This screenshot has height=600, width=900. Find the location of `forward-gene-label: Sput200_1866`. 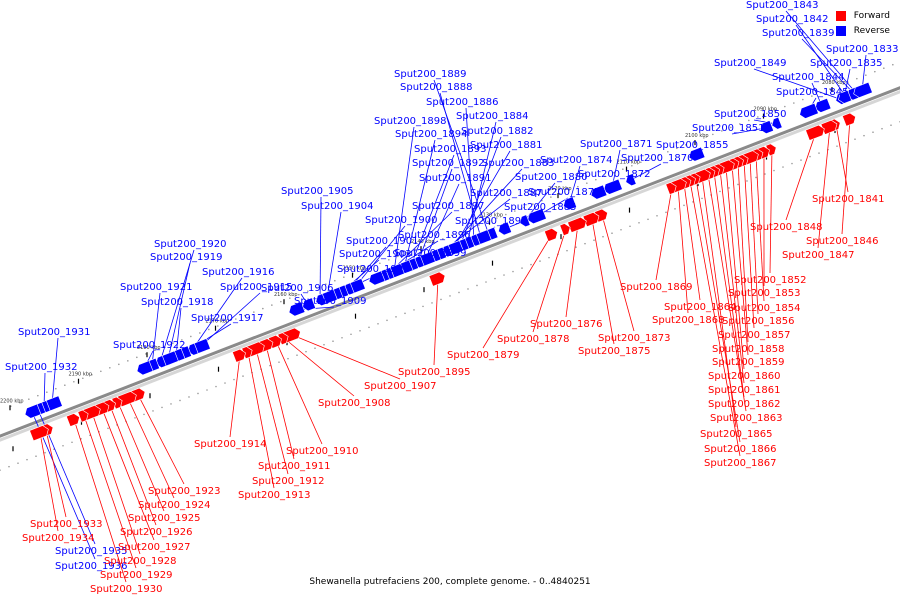

forward-gene-label: Sput200_1866 is located at coordinates (740, 449).